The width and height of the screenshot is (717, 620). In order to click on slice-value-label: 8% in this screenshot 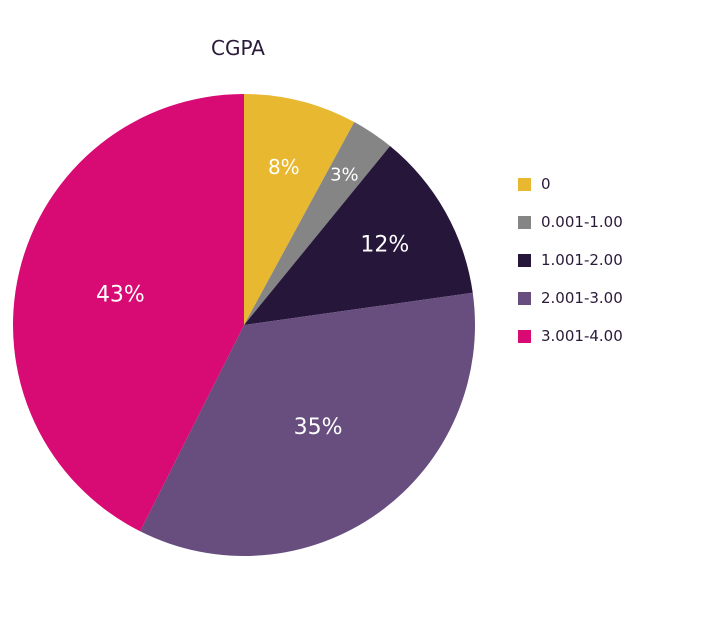, I will do `click(284, 167)`.